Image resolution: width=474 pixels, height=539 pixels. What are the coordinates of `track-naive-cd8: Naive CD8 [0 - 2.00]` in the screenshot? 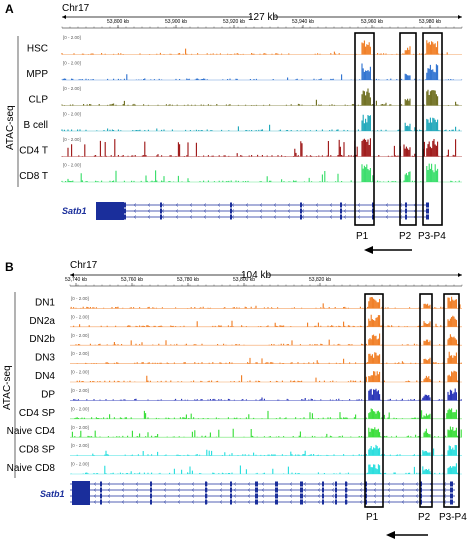 It's located at (234, 468).